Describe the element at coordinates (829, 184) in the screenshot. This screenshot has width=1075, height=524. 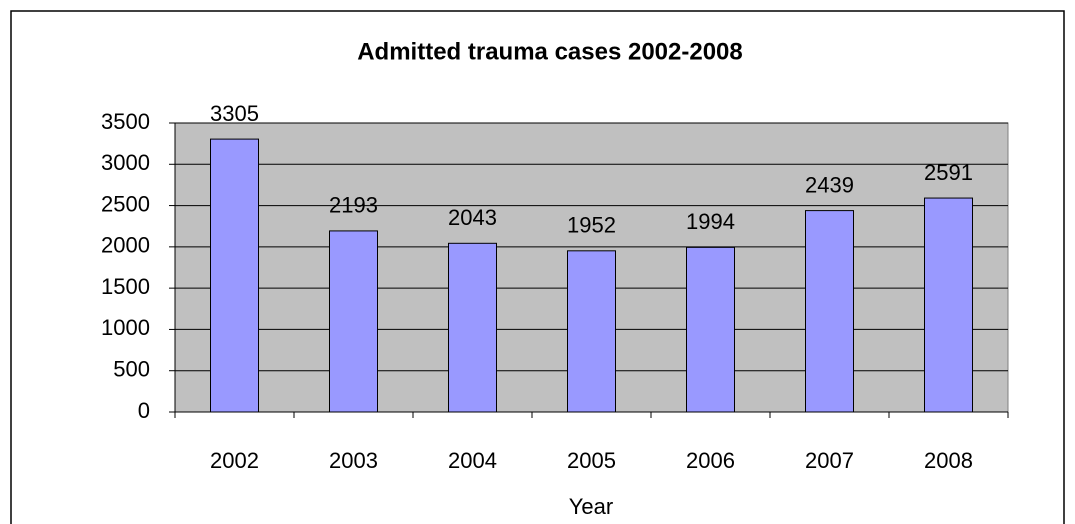
I see `data-label: 2439` at that location.